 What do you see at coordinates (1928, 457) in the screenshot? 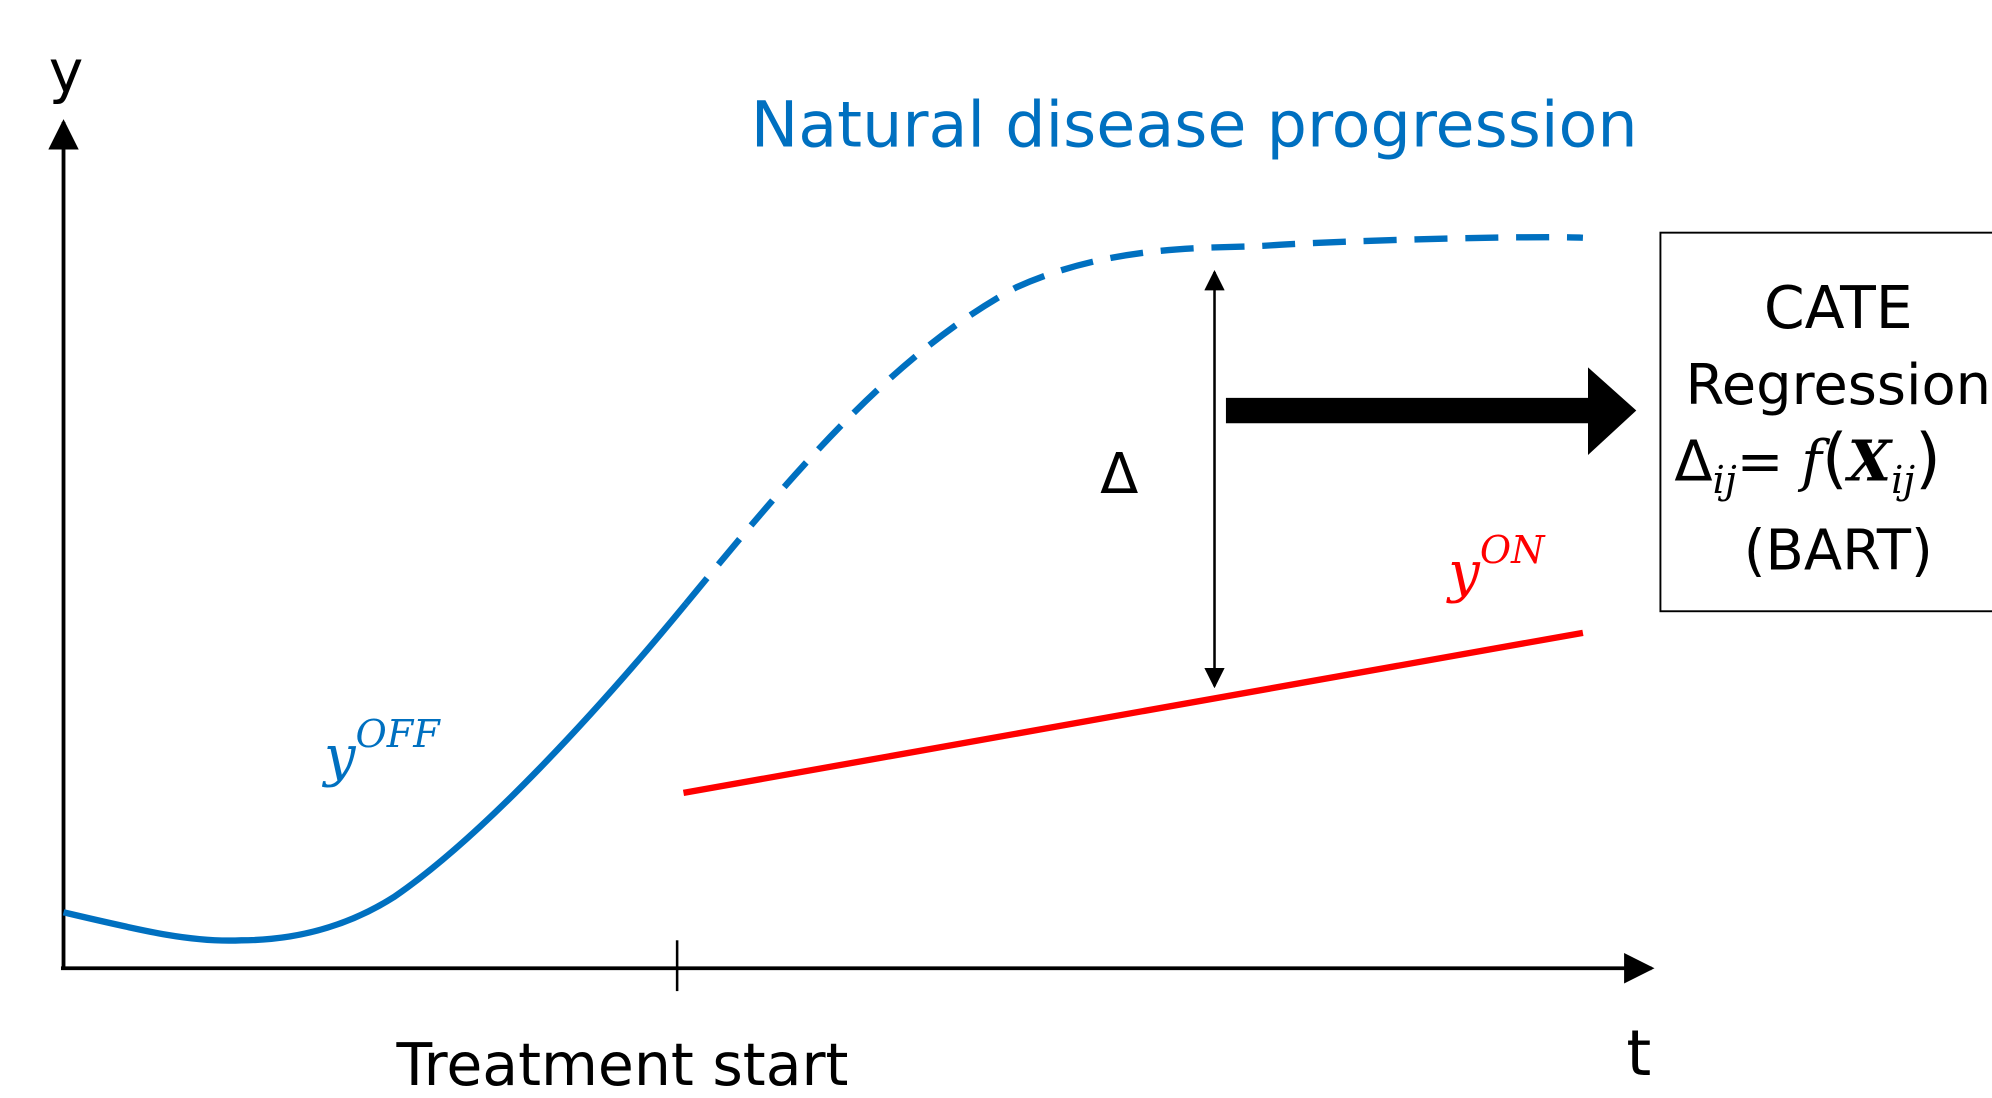
I see `formula-close: )` at bounding box center [1928, 457].